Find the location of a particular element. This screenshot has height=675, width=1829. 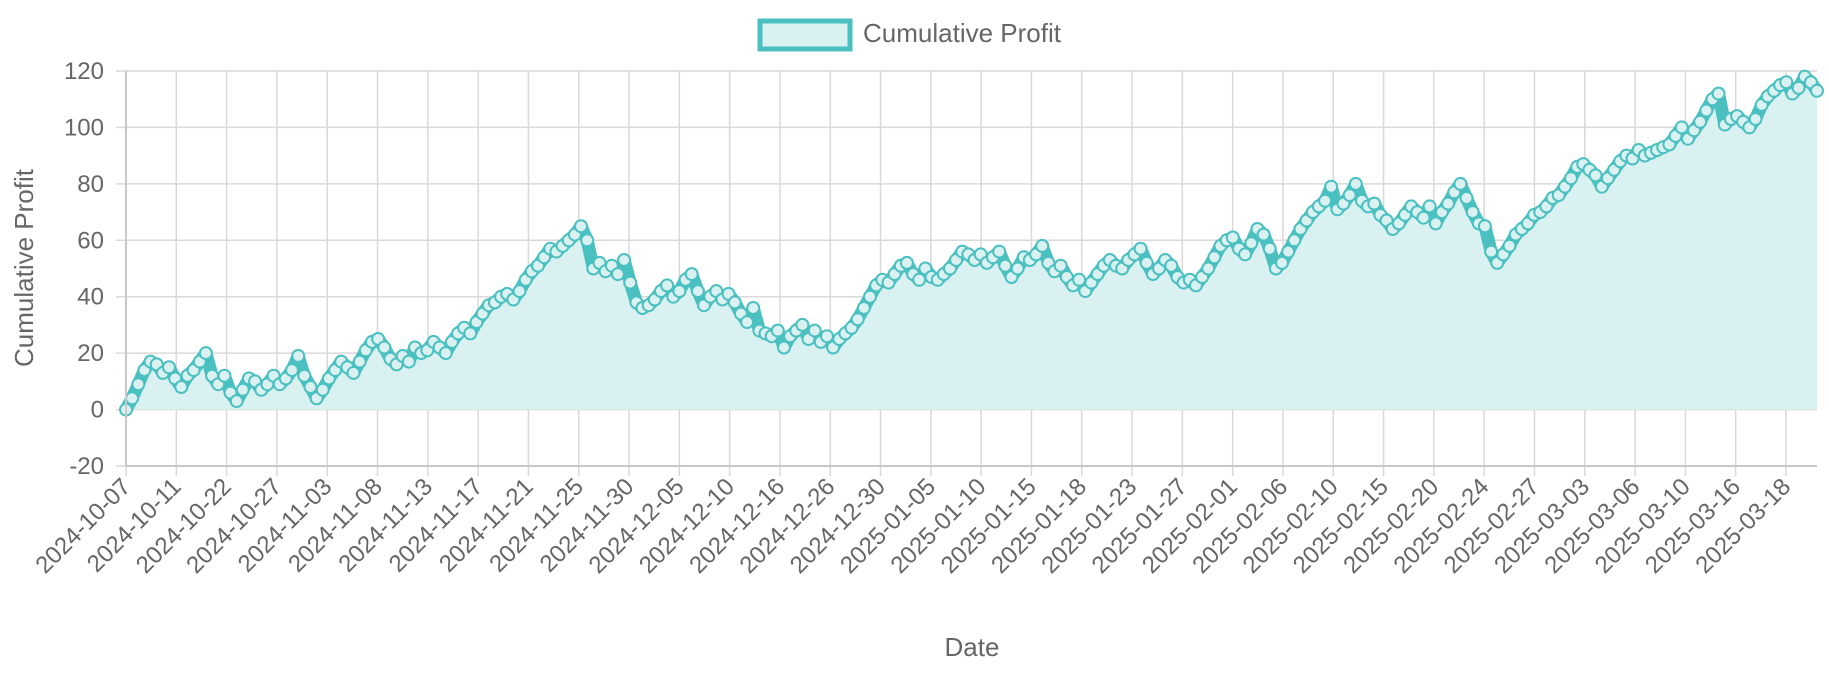

y-tick-label: 100 is located at coordinates (84, 127).